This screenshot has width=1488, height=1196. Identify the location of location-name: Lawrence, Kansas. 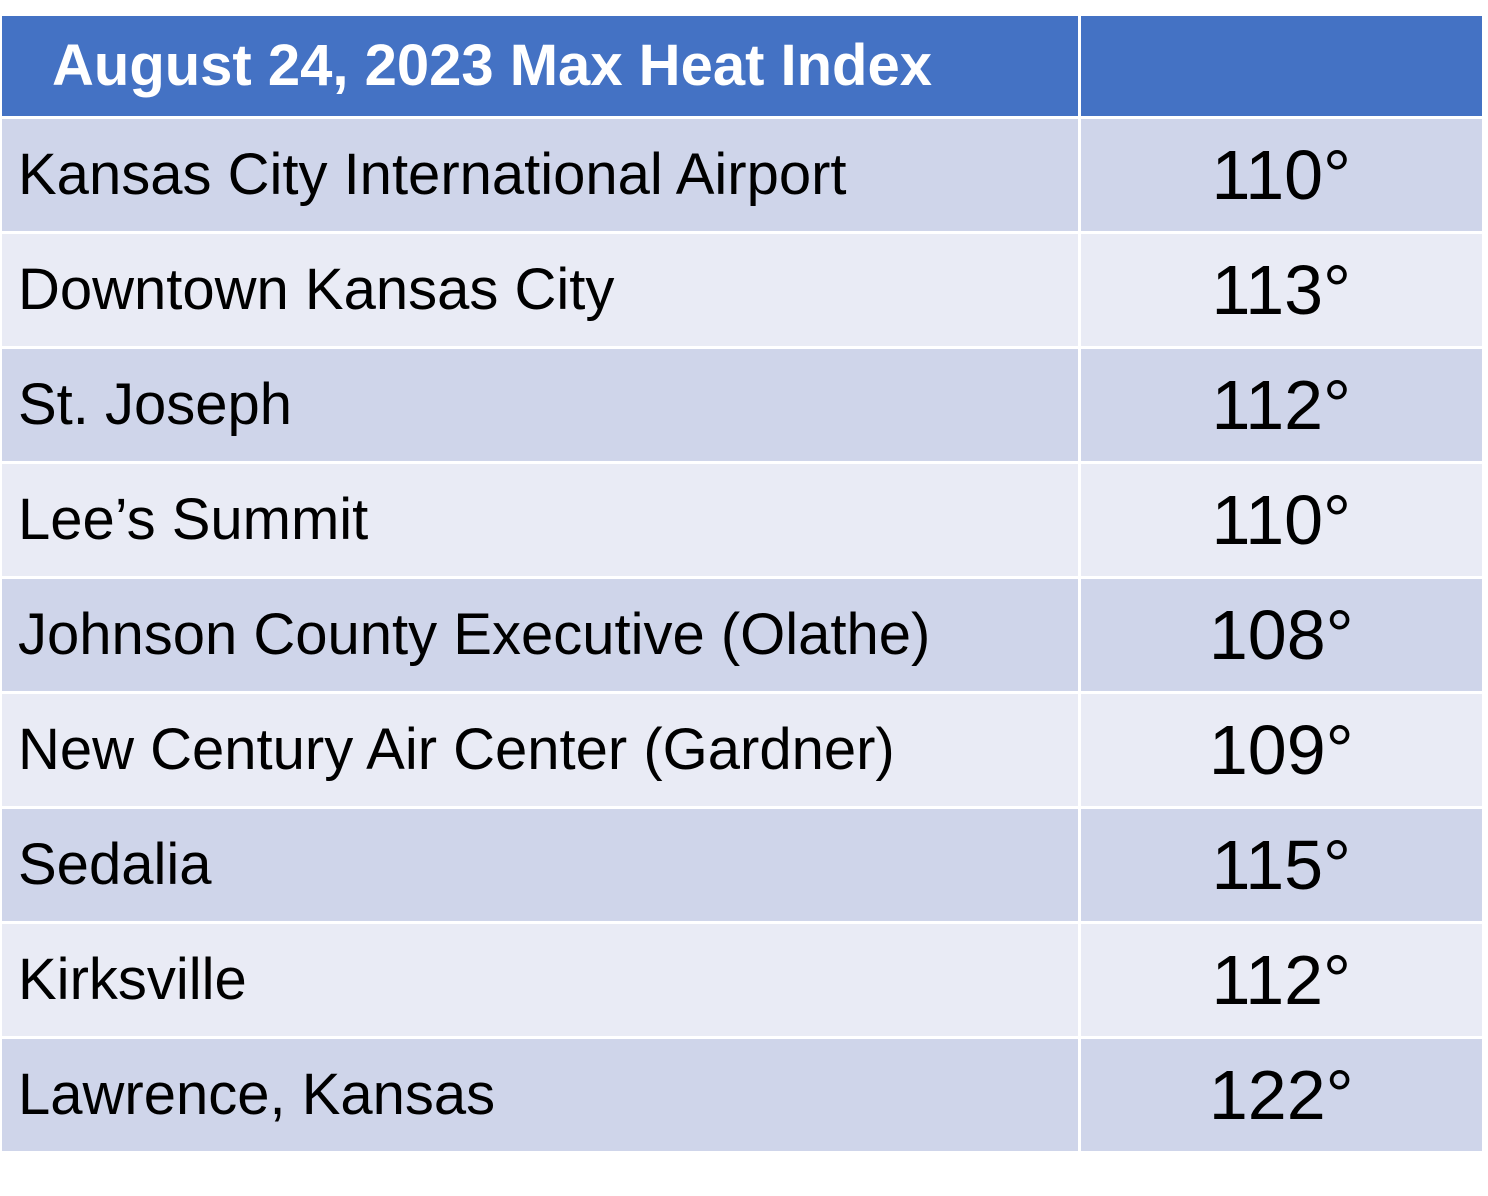
(541, 1095).